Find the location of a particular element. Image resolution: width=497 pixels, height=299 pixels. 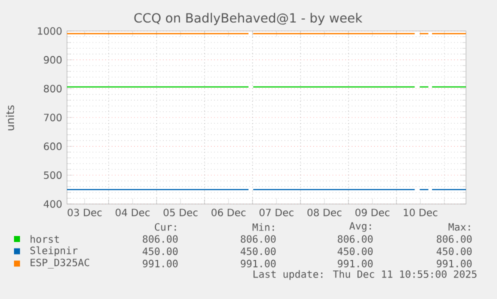

x-tick-label: 04 Dec is located at coordinates (133, 212).